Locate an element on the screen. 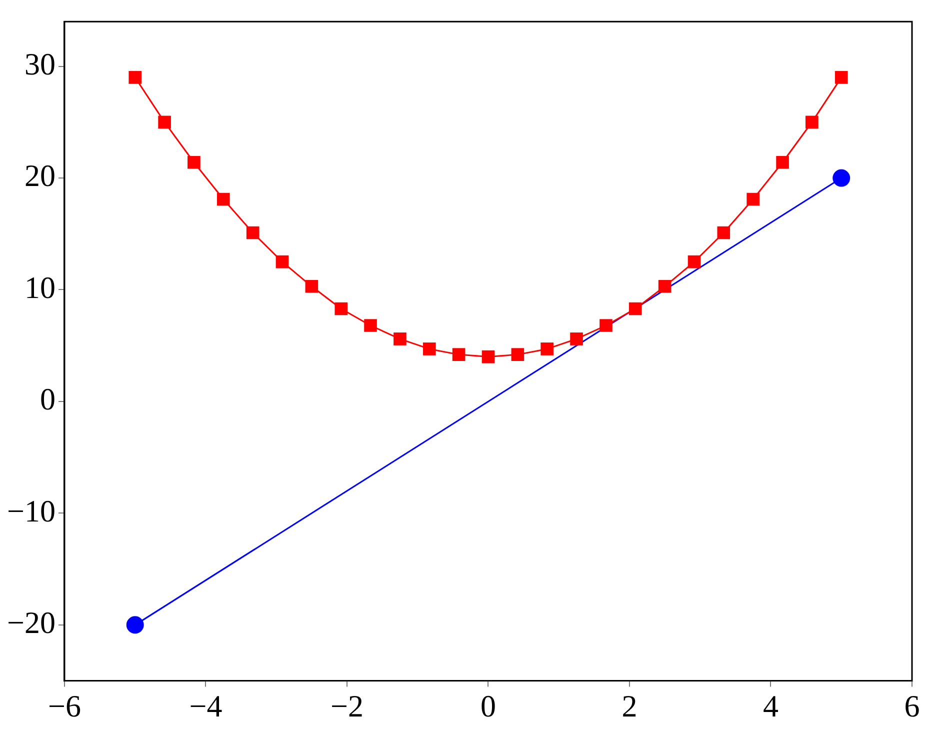  y-tick-label: 0 is located at coordinates (48, 399).